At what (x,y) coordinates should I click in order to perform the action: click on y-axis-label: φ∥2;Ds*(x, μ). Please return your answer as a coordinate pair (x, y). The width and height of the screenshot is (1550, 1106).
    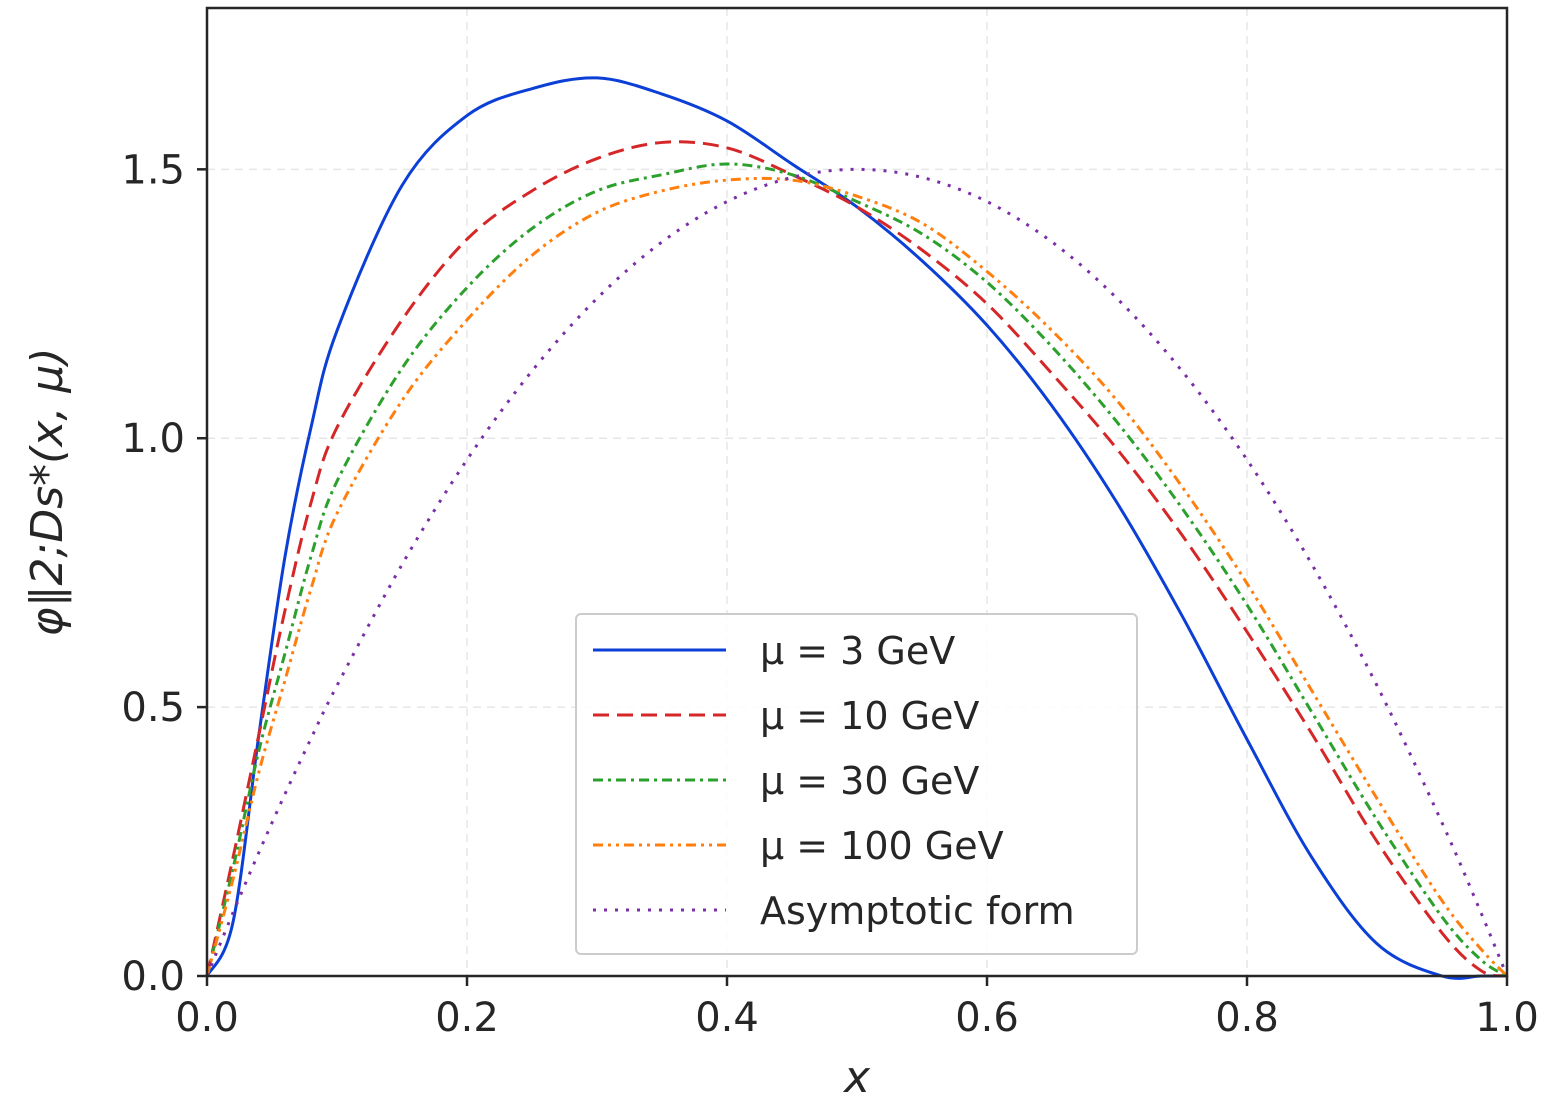
    Looking at the image, I should click on (47, 492).